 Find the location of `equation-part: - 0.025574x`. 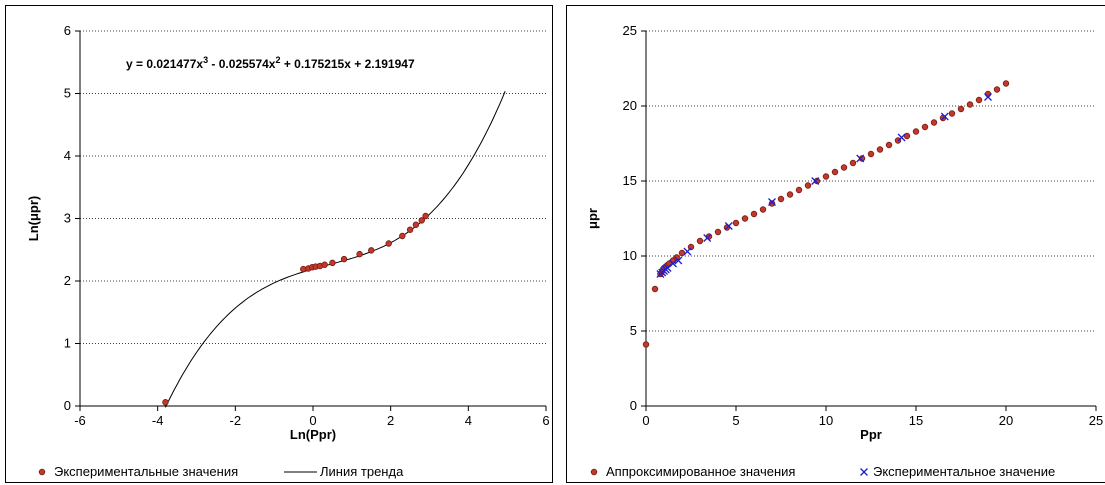

equation-part: - 0.025574x is located at coordinates (242, 64).